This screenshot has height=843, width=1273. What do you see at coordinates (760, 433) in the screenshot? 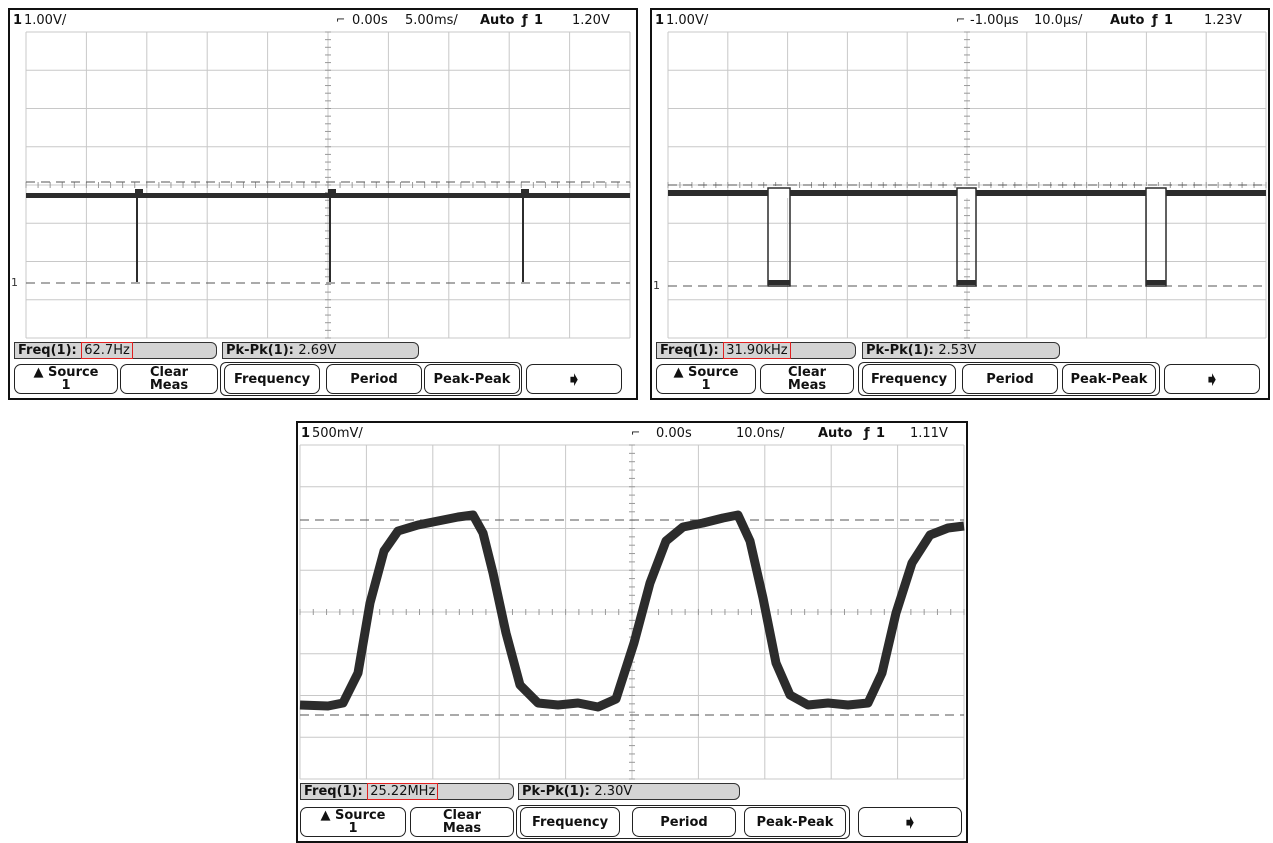
I see `timebase: 10.0ns/` at bounding box center [760, 433].